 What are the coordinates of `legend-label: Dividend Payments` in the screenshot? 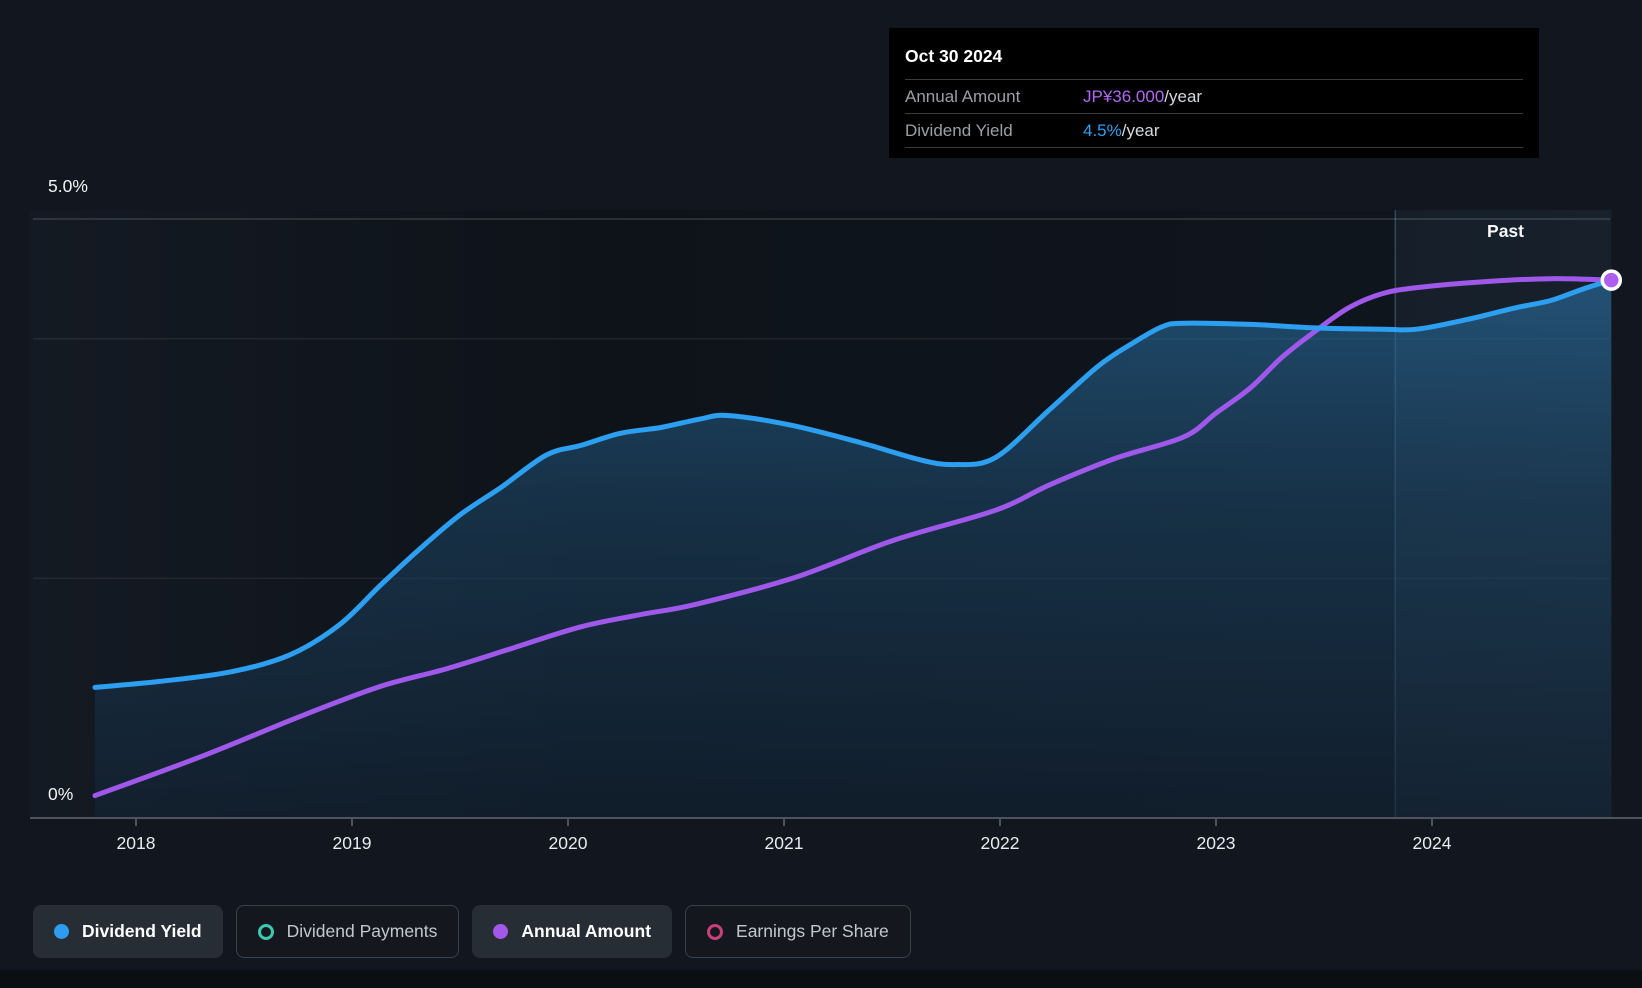 It's located at (362, 931).